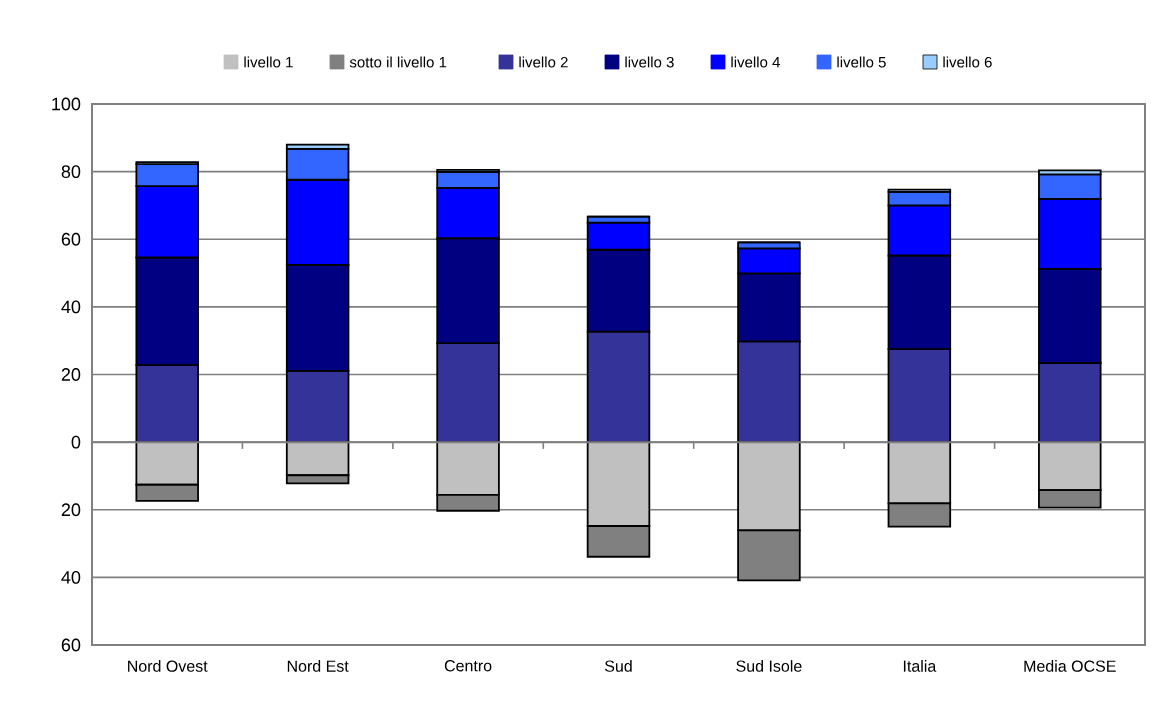 This screenshot has width=1151, height=713. I want to click on legend-label: sotto il livello 1, so click(398, 62).